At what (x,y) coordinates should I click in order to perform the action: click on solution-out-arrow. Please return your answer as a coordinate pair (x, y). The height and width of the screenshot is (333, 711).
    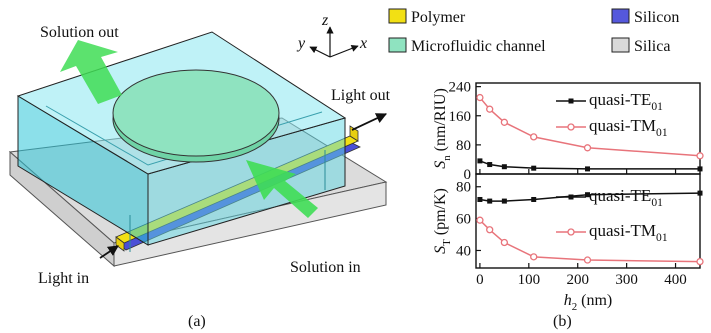
    Looking at the image, I should click on (91, 72).